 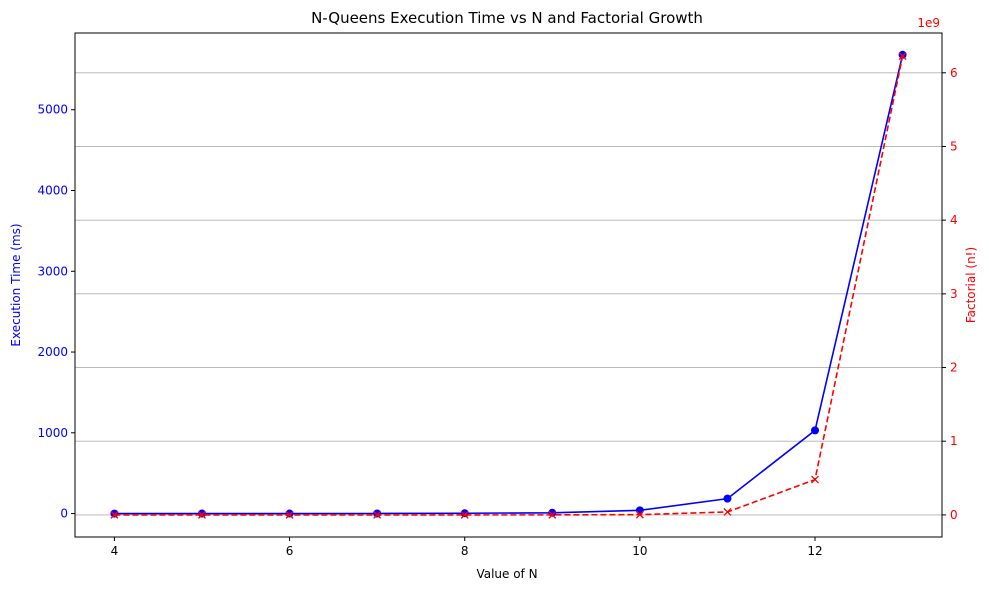 I want to click on y-left-tick-label: 5000, so click(x=52, y=110).